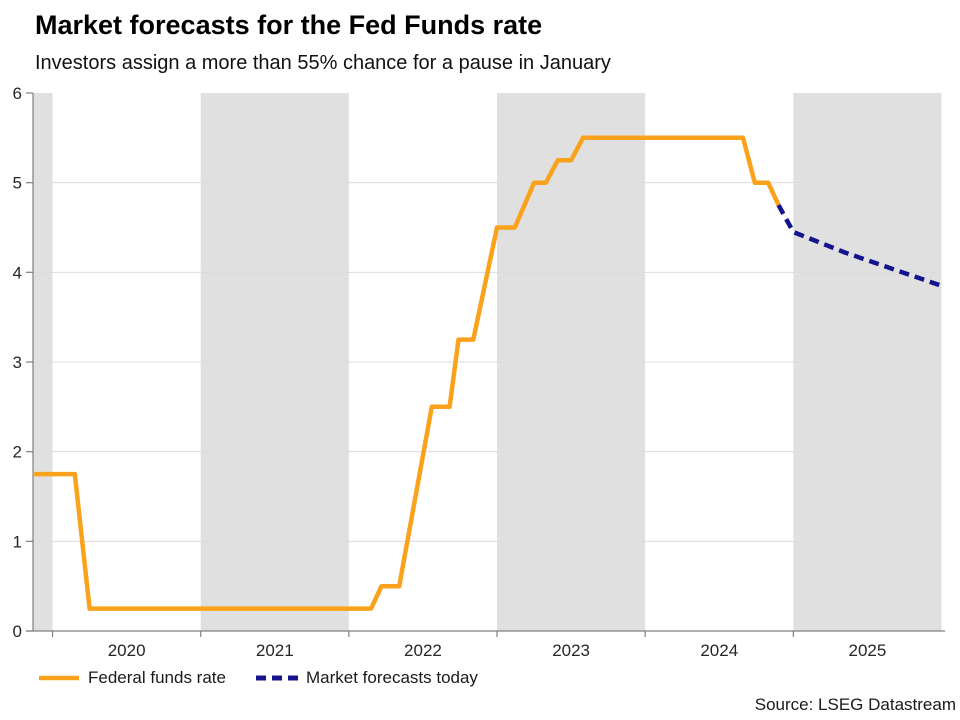 Image resolution: width=960 pixels, height=720 pixels. I want to click on chart-title: Market forecasts for the Fed Funds rate, so click(289, 25).